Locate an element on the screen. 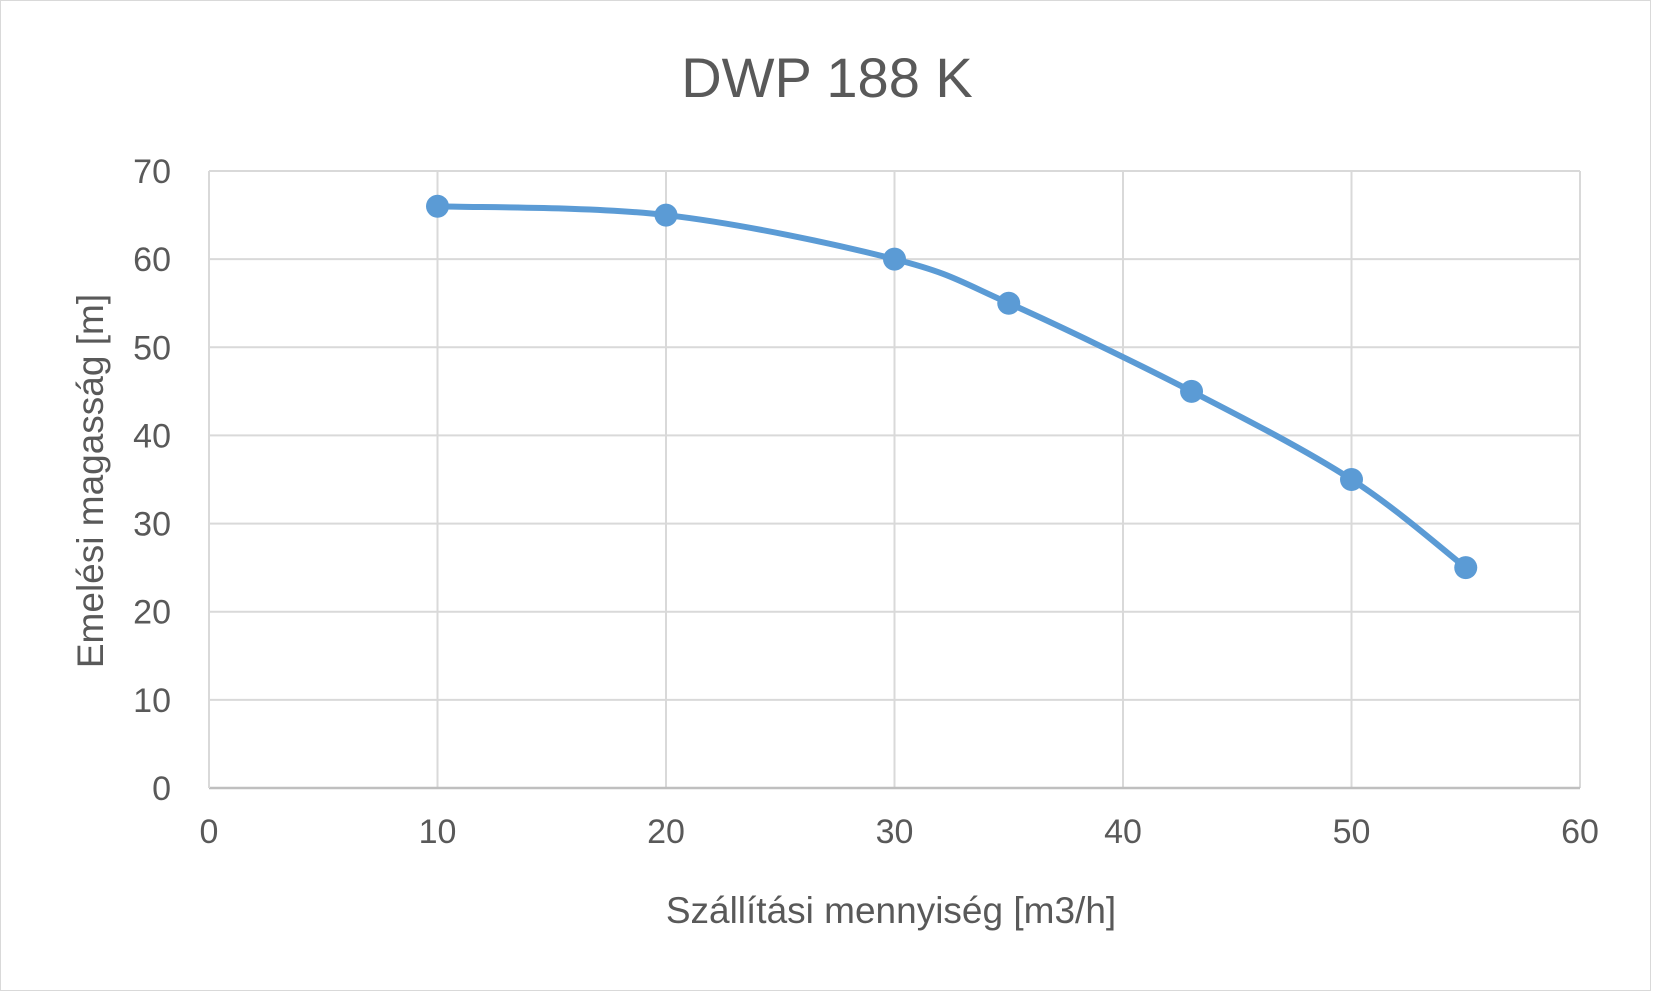 This screenshot has width=1653, height=993. x-axis-title: Szállítási mennyiség [m3/h] is located at coordinates (891, 910).